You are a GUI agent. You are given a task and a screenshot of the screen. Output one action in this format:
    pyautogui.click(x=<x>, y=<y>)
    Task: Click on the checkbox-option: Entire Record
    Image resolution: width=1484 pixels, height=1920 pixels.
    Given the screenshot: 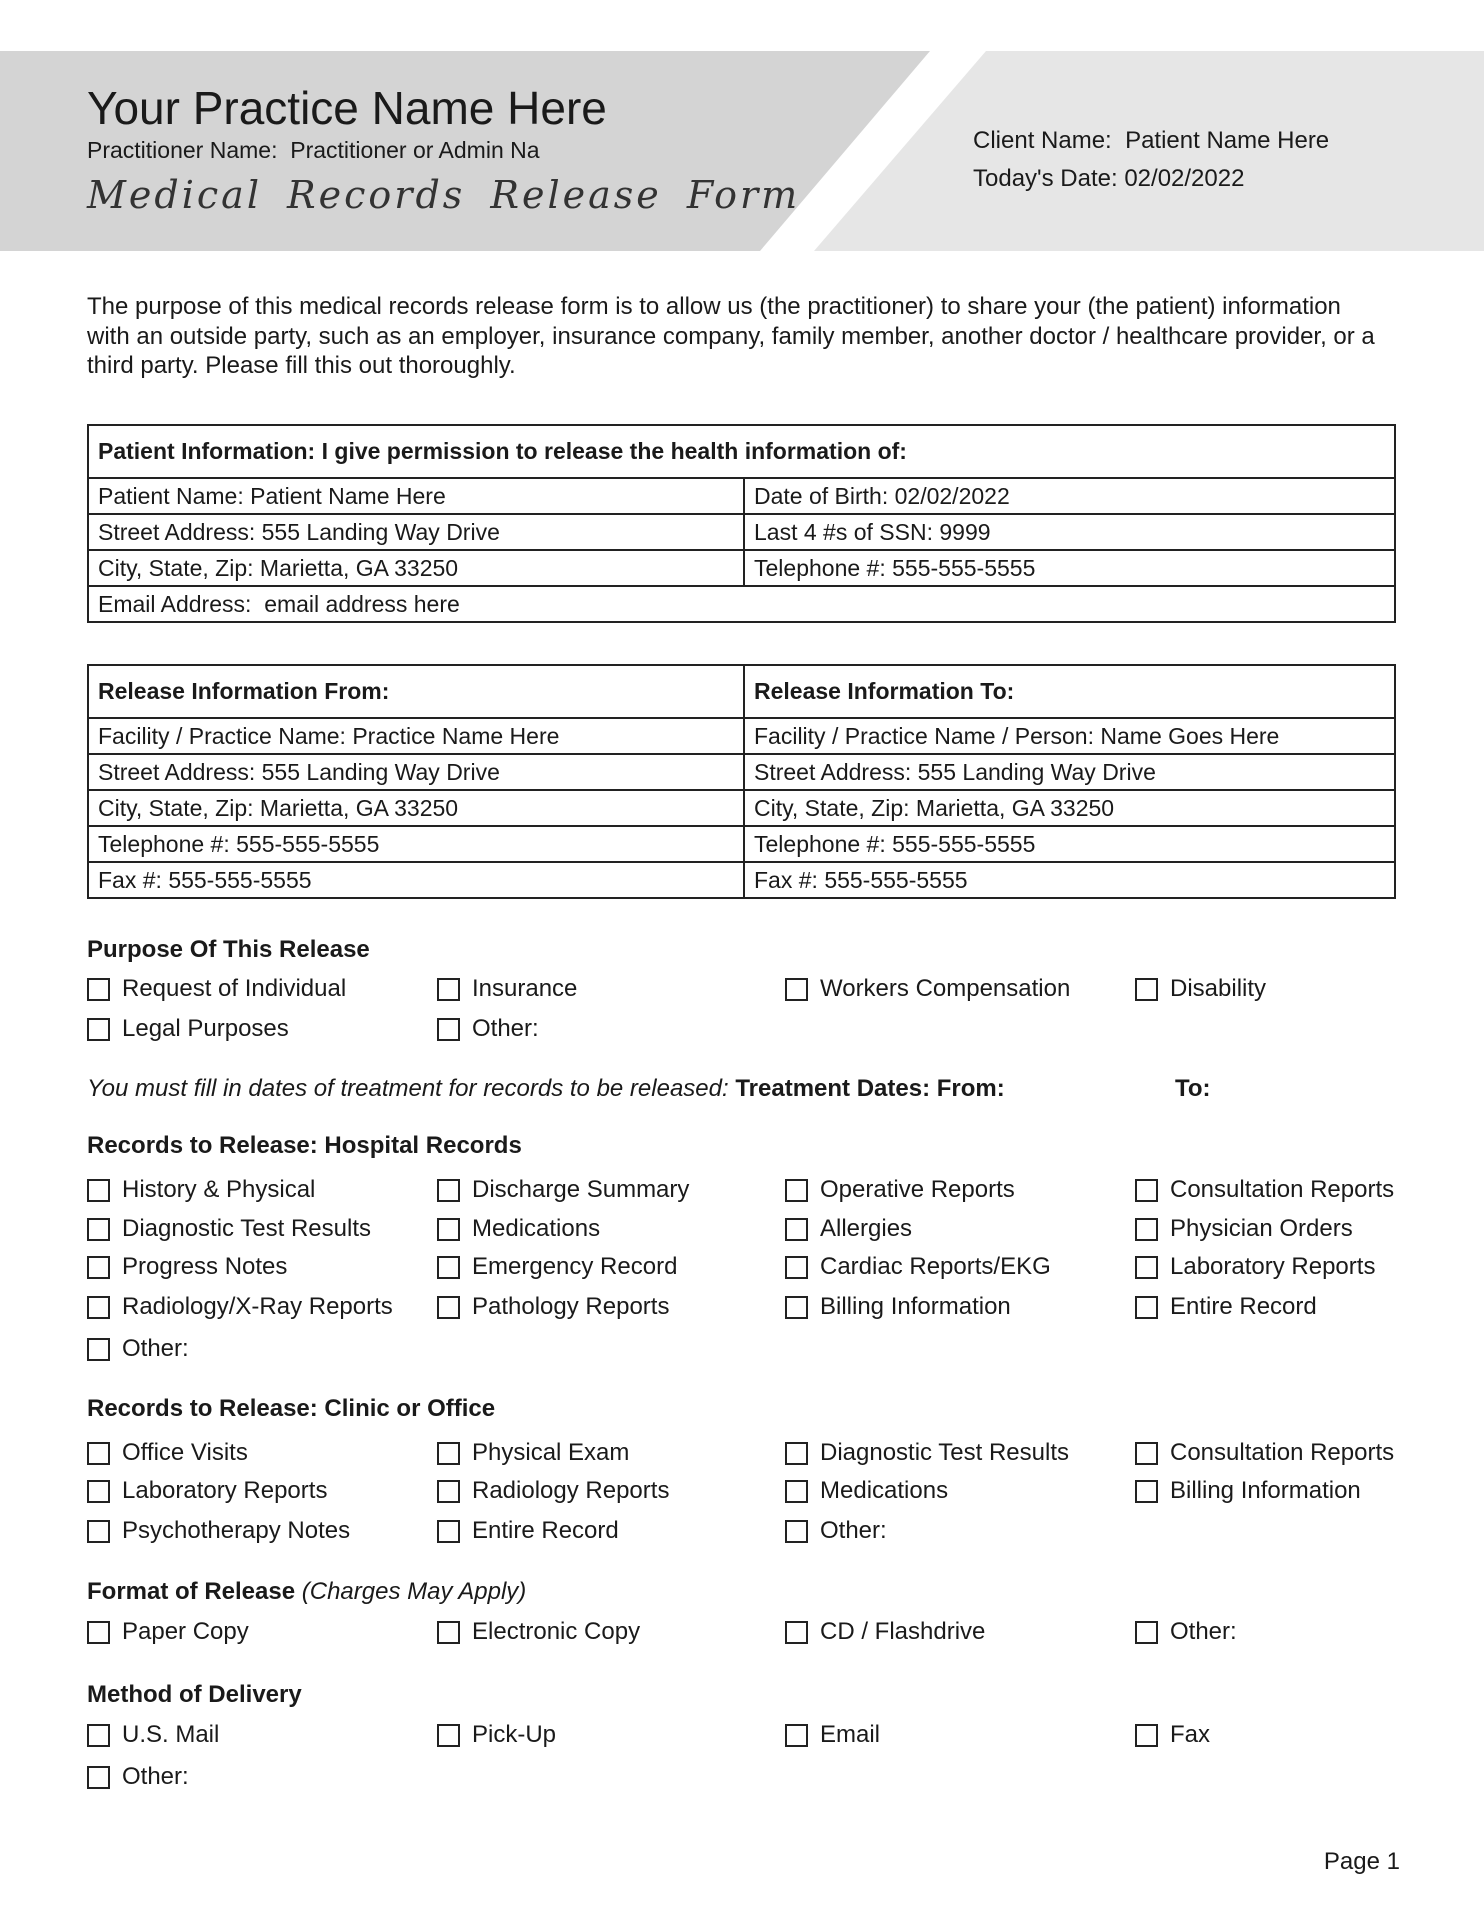 What is the action you would take?
    pyautogui.click(x=528, y=1531)
    